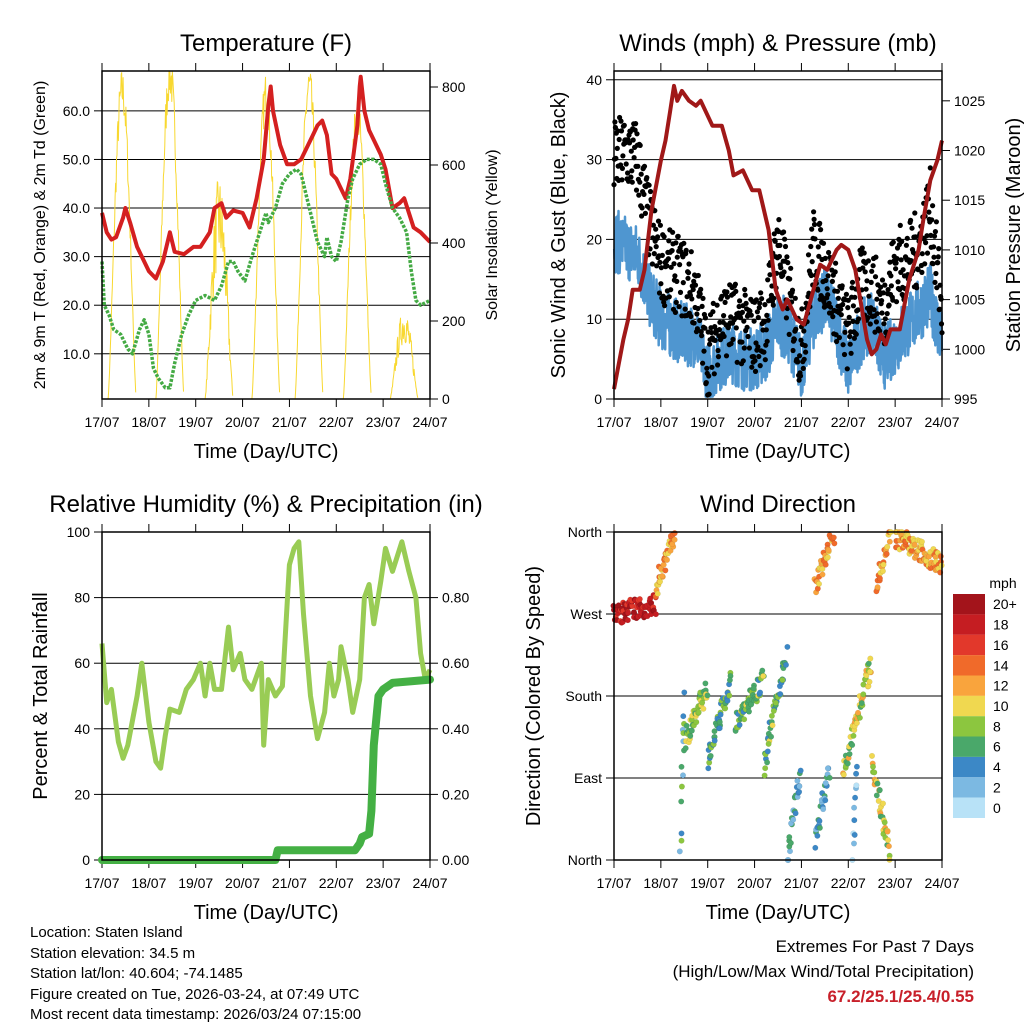  What do you see at coordinates (454, 165) in the screenshot?
I see `y-right-tick-label: 600` at bounding box center [454, 165].